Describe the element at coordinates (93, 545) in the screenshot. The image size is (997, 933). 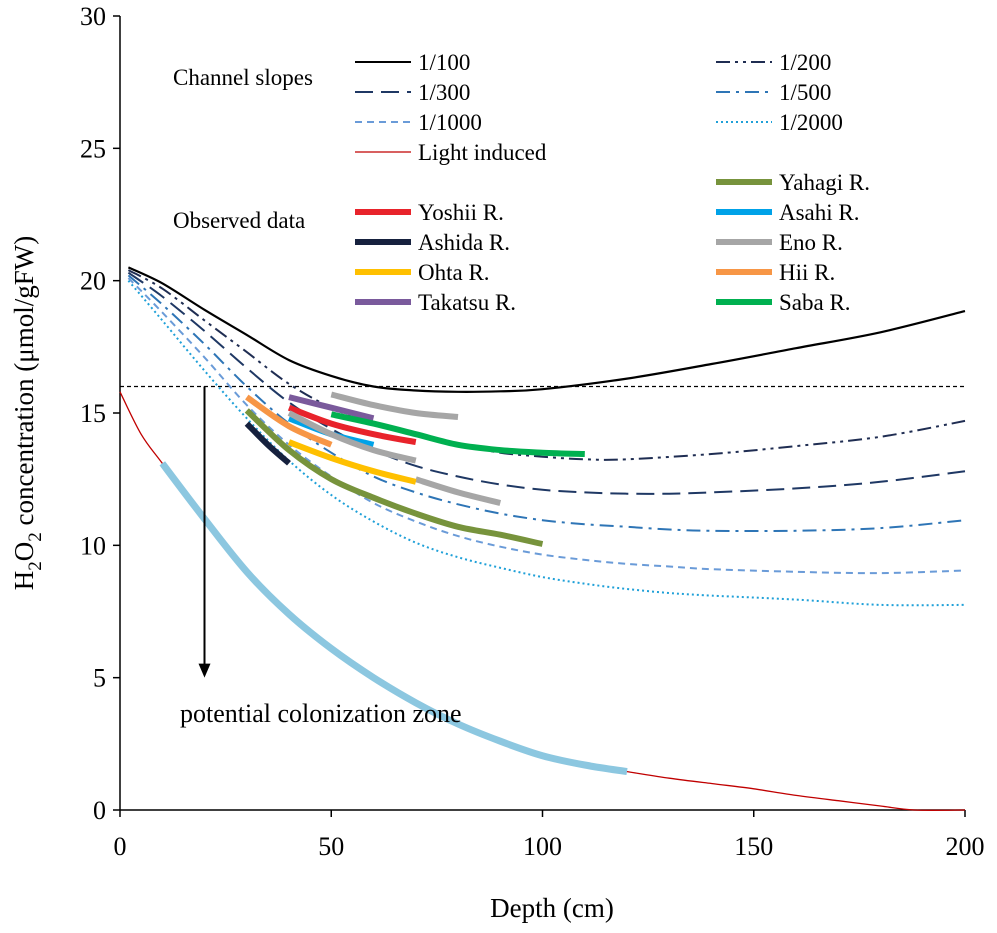
I see `y-tick-label-10: 10` at that location.